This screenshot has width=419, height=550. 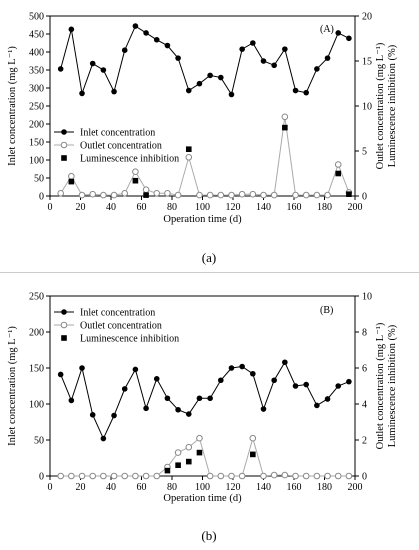 What do you see at coordinates (327, 29) in the screenshot?
I see `panel-label: (A)` at bounding box center [327, 29].